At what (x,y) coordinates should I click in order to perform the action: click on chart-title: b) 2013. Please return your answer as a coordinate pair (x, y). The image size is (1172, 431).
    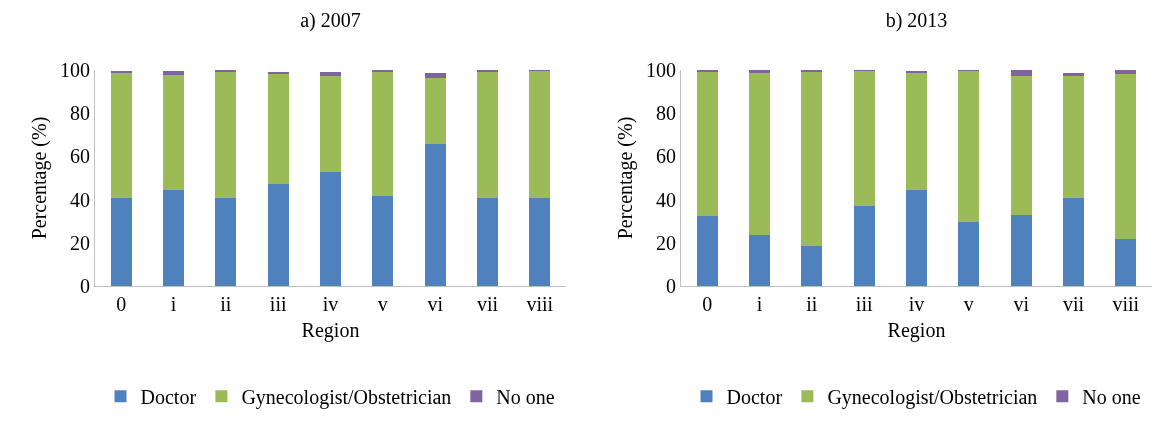
    Looking at the image, I should click on (916, 20).